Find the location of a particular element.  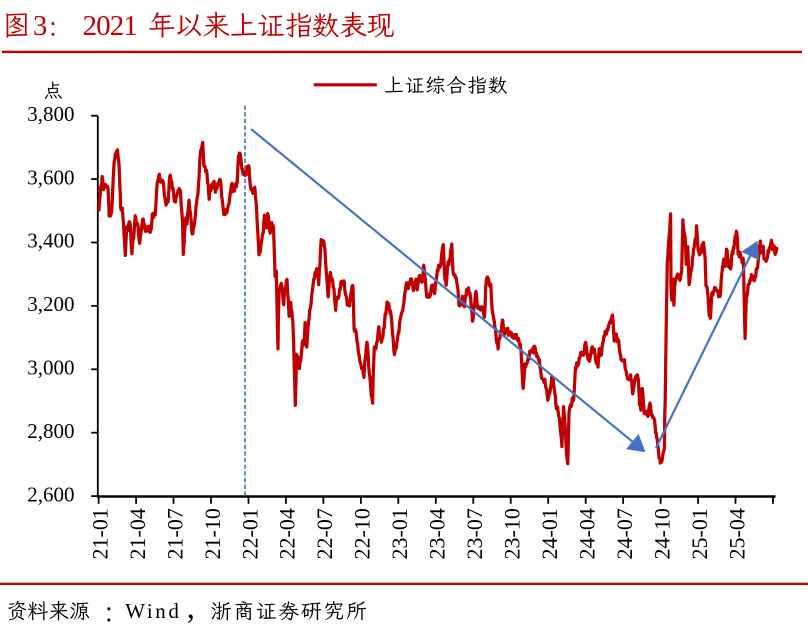

svg-text: 22-07 is located at coordinates (324, 533).